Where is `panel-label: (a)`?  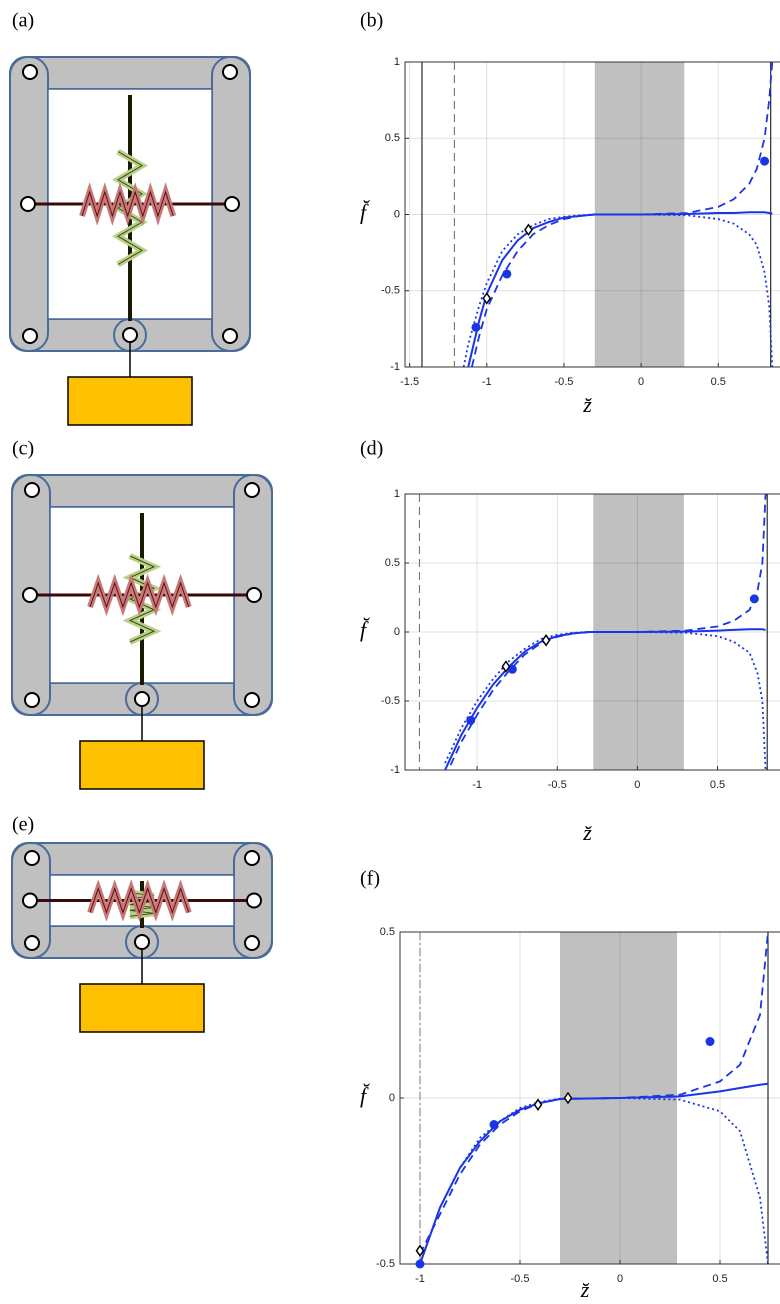 panel-label: (a) is located at coordinates (23, 21).